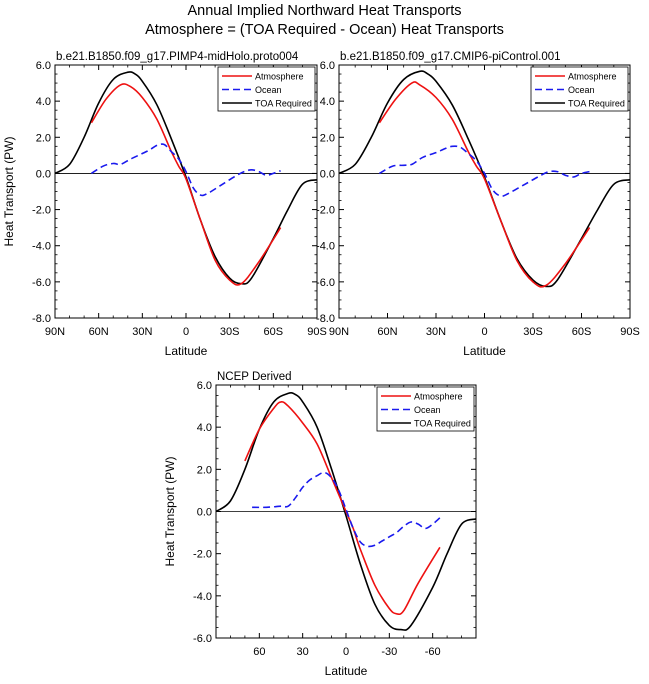 Image resolution: width=649 pixels, height=684 pixels. What do you see at coordinates (259, 652) in the screenshot?
I see `x-tick-label: 60` at bounding box center [259, 652].